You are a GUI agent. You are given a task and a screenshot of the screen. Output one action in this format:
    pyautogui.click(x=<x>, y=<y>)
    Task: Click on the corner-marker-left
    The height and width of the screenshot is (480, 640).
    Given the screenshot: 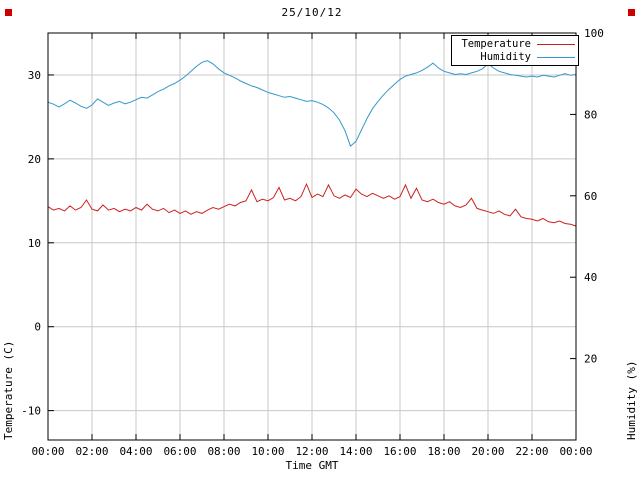 What is the action you would take?
    pyautogui.click(x=8, y=12)
    